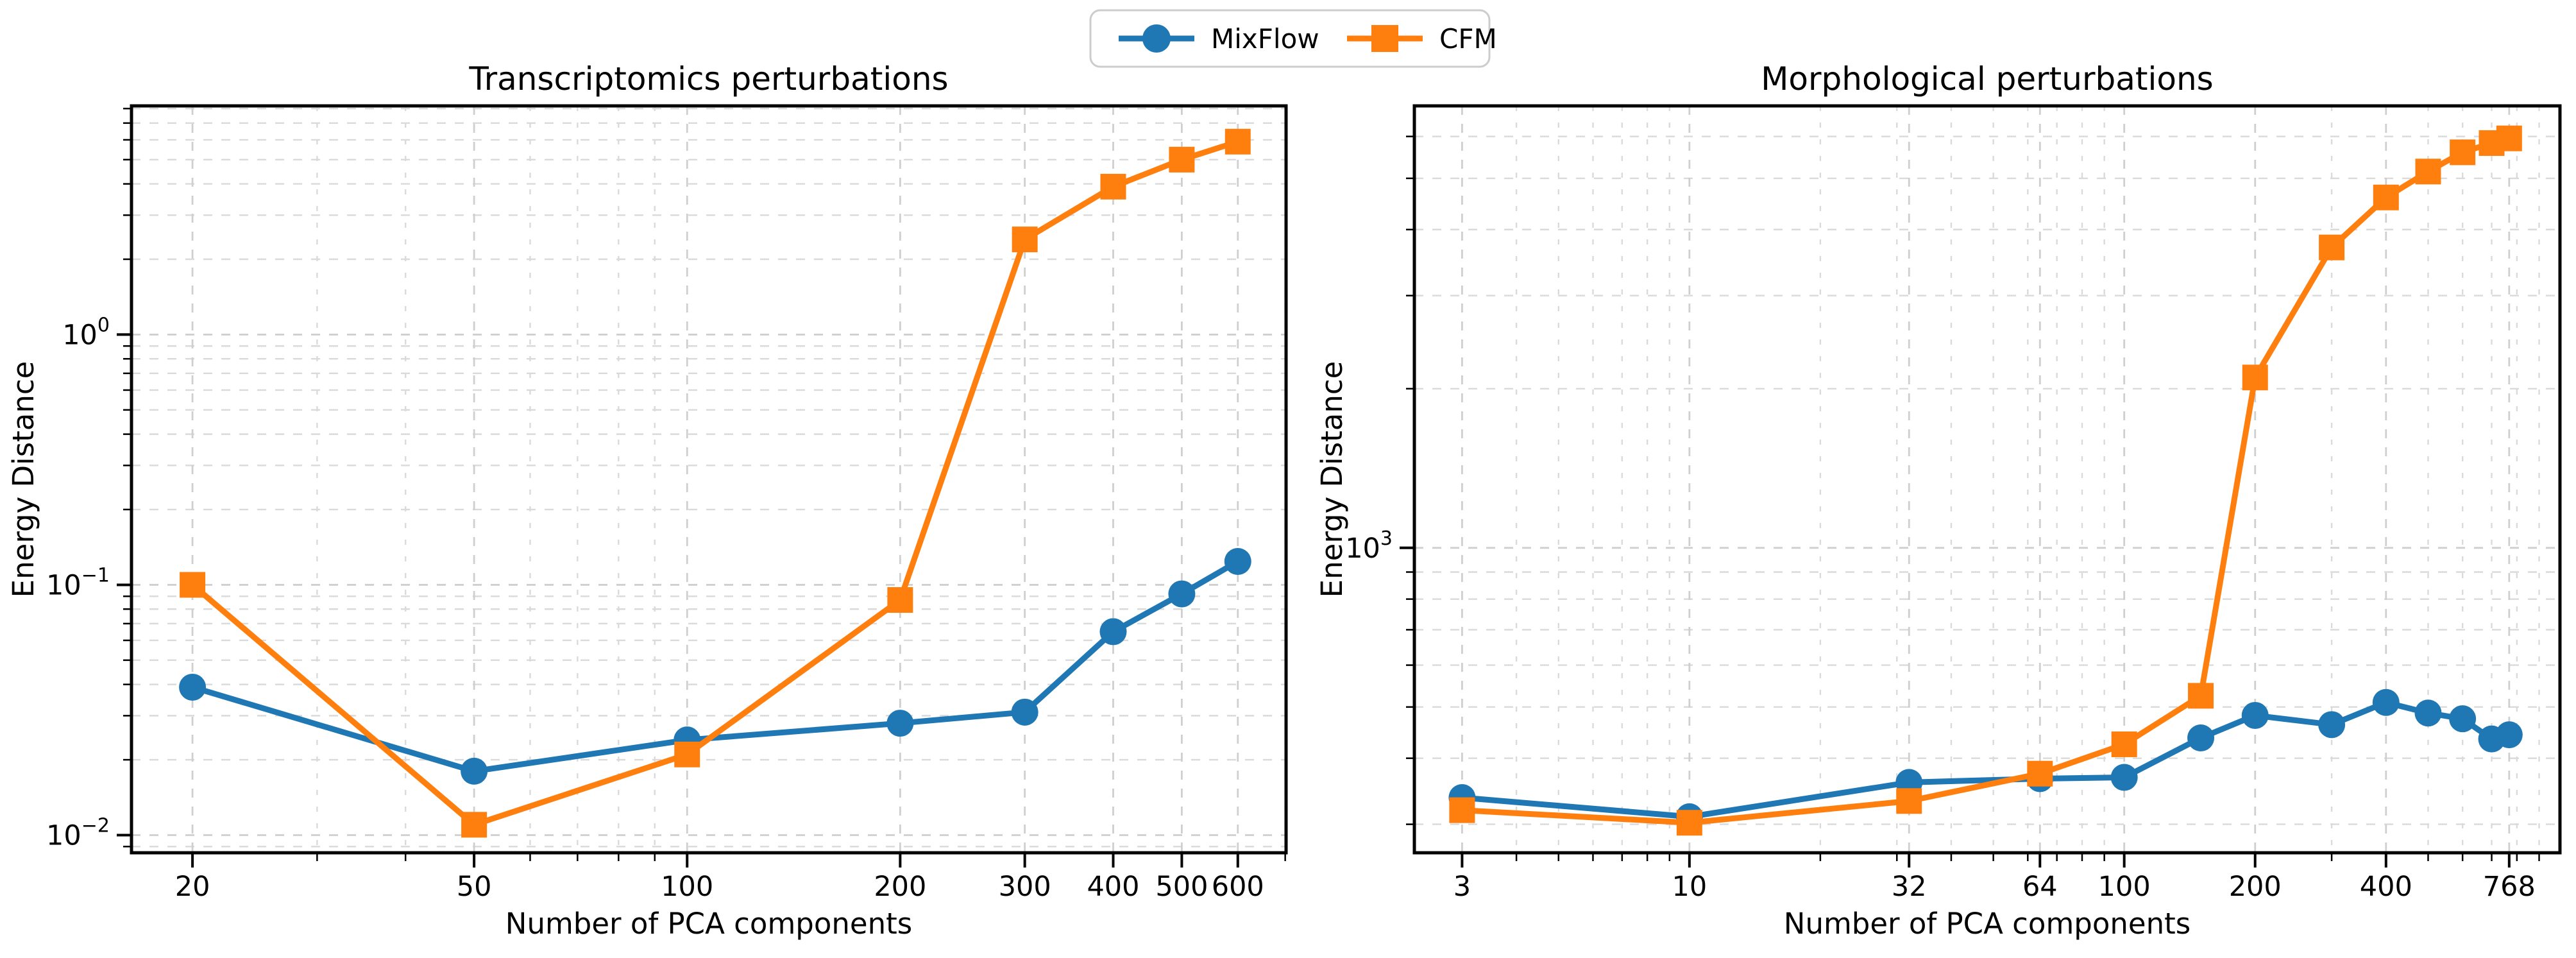  What do you see at coordinates (1987, 924) in the screenshot?
I see `right-plot-xlabel: Number of PCA components` at bounding box center [1987, 924].